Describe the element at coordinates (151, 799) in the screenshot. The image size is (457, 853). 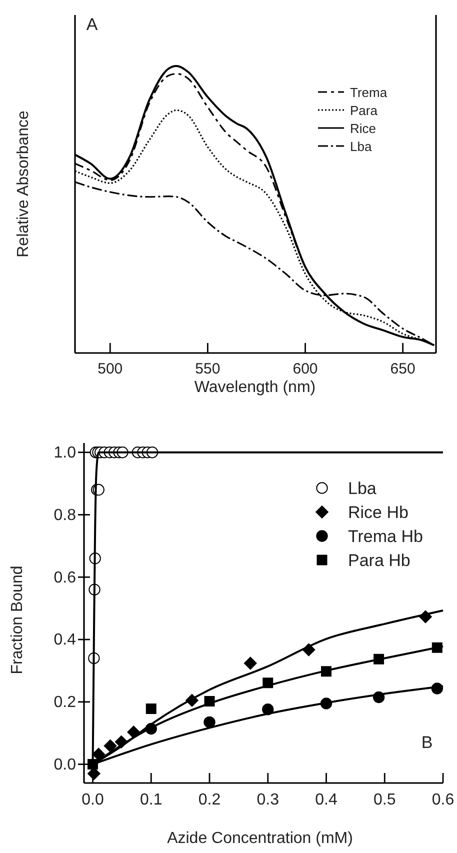
I see `x-tick-label: 0.1` at that location.